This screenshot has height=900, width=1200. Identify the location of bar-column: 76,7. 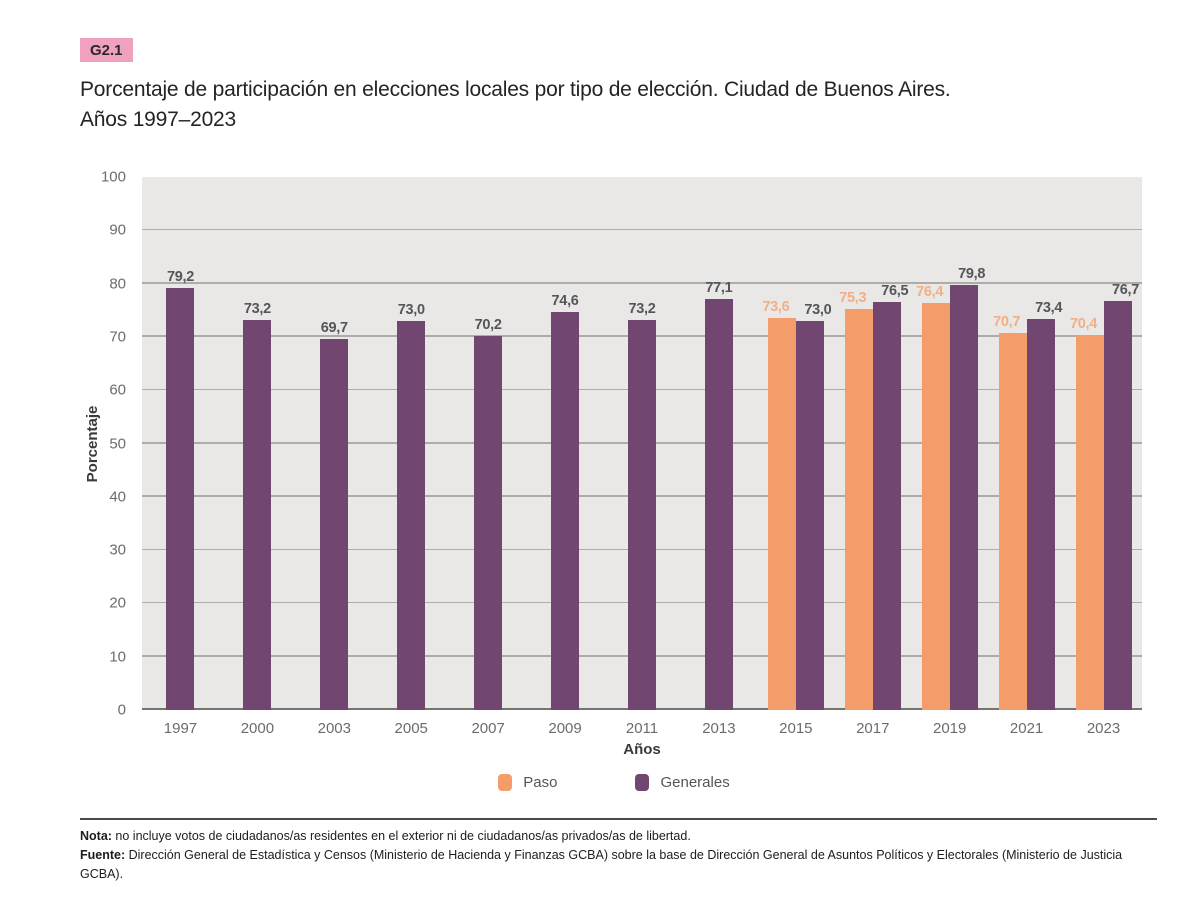
(1121, 443).